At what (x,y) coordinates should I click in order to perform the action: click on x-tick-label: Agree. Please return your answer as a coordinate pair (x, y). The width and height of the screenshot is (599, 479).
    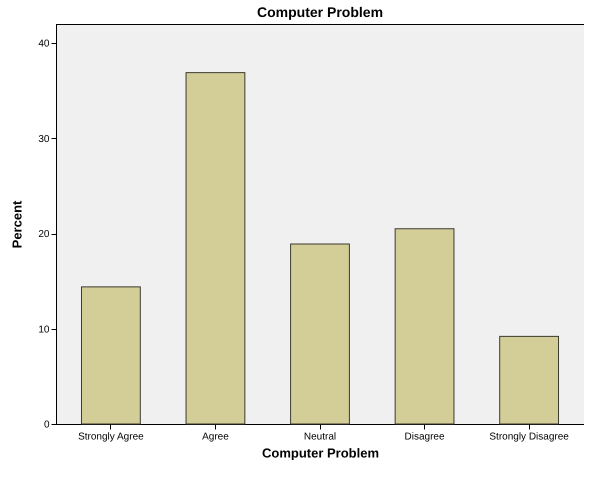
    Looking at the image, I should click on (216, 437).